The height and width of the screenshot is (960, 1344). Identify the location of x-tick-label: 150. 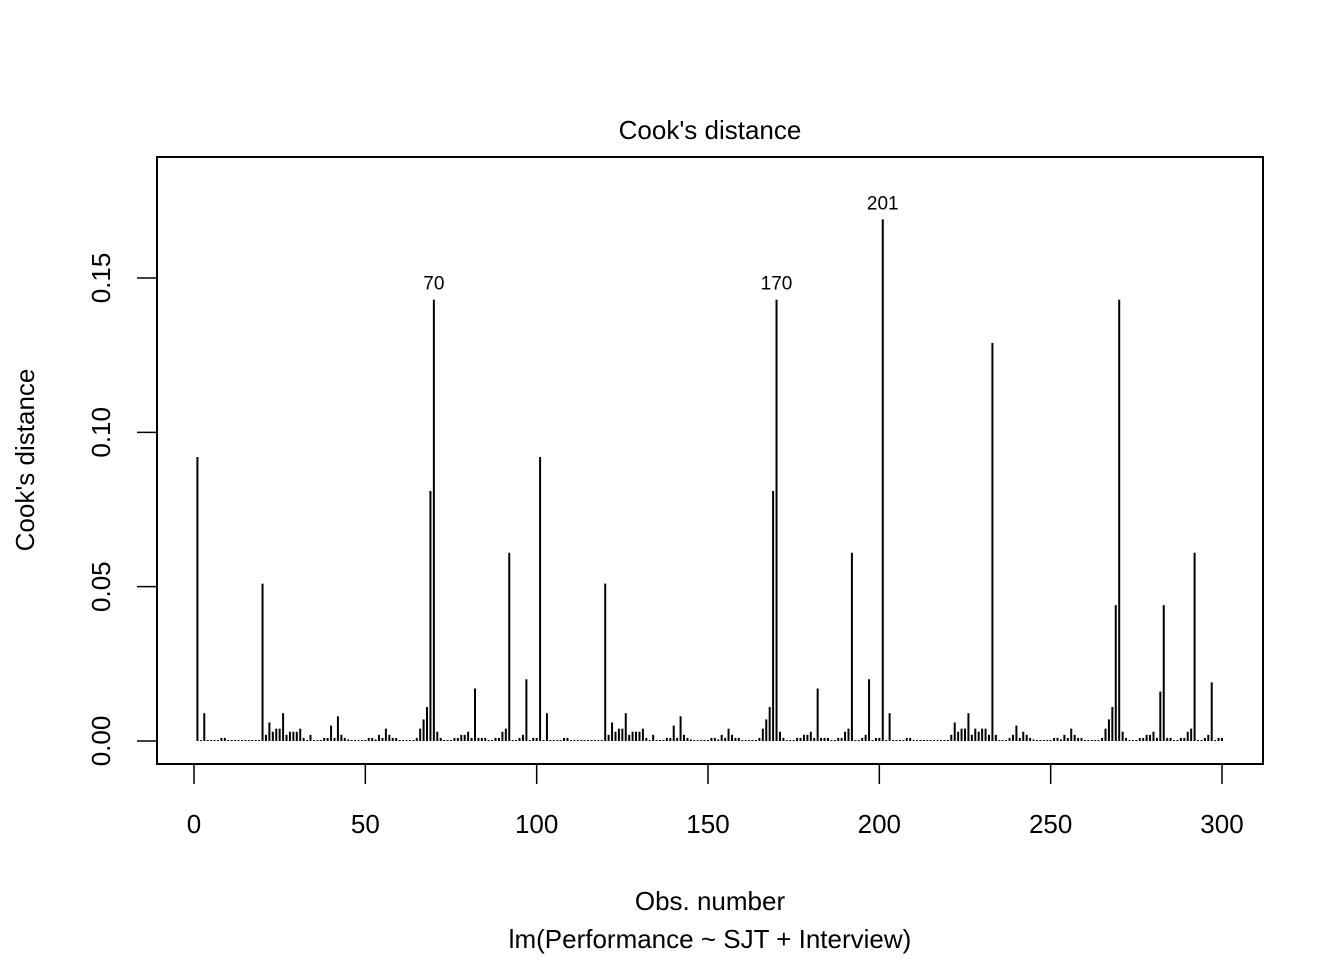
(707, 824).